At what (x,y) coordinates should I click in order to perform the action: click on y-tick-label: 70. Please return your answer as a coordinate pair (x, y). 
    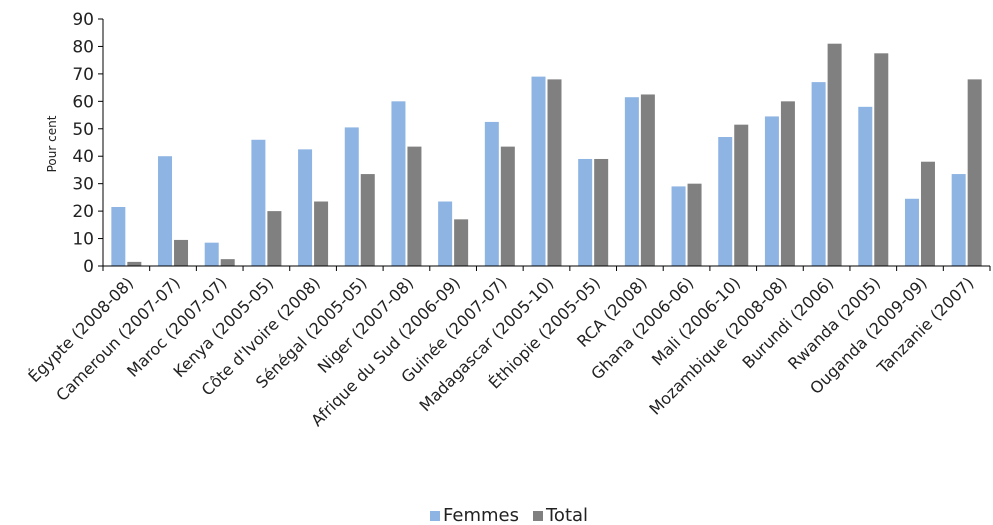
    Looking at the image, I should click on (83, 75).